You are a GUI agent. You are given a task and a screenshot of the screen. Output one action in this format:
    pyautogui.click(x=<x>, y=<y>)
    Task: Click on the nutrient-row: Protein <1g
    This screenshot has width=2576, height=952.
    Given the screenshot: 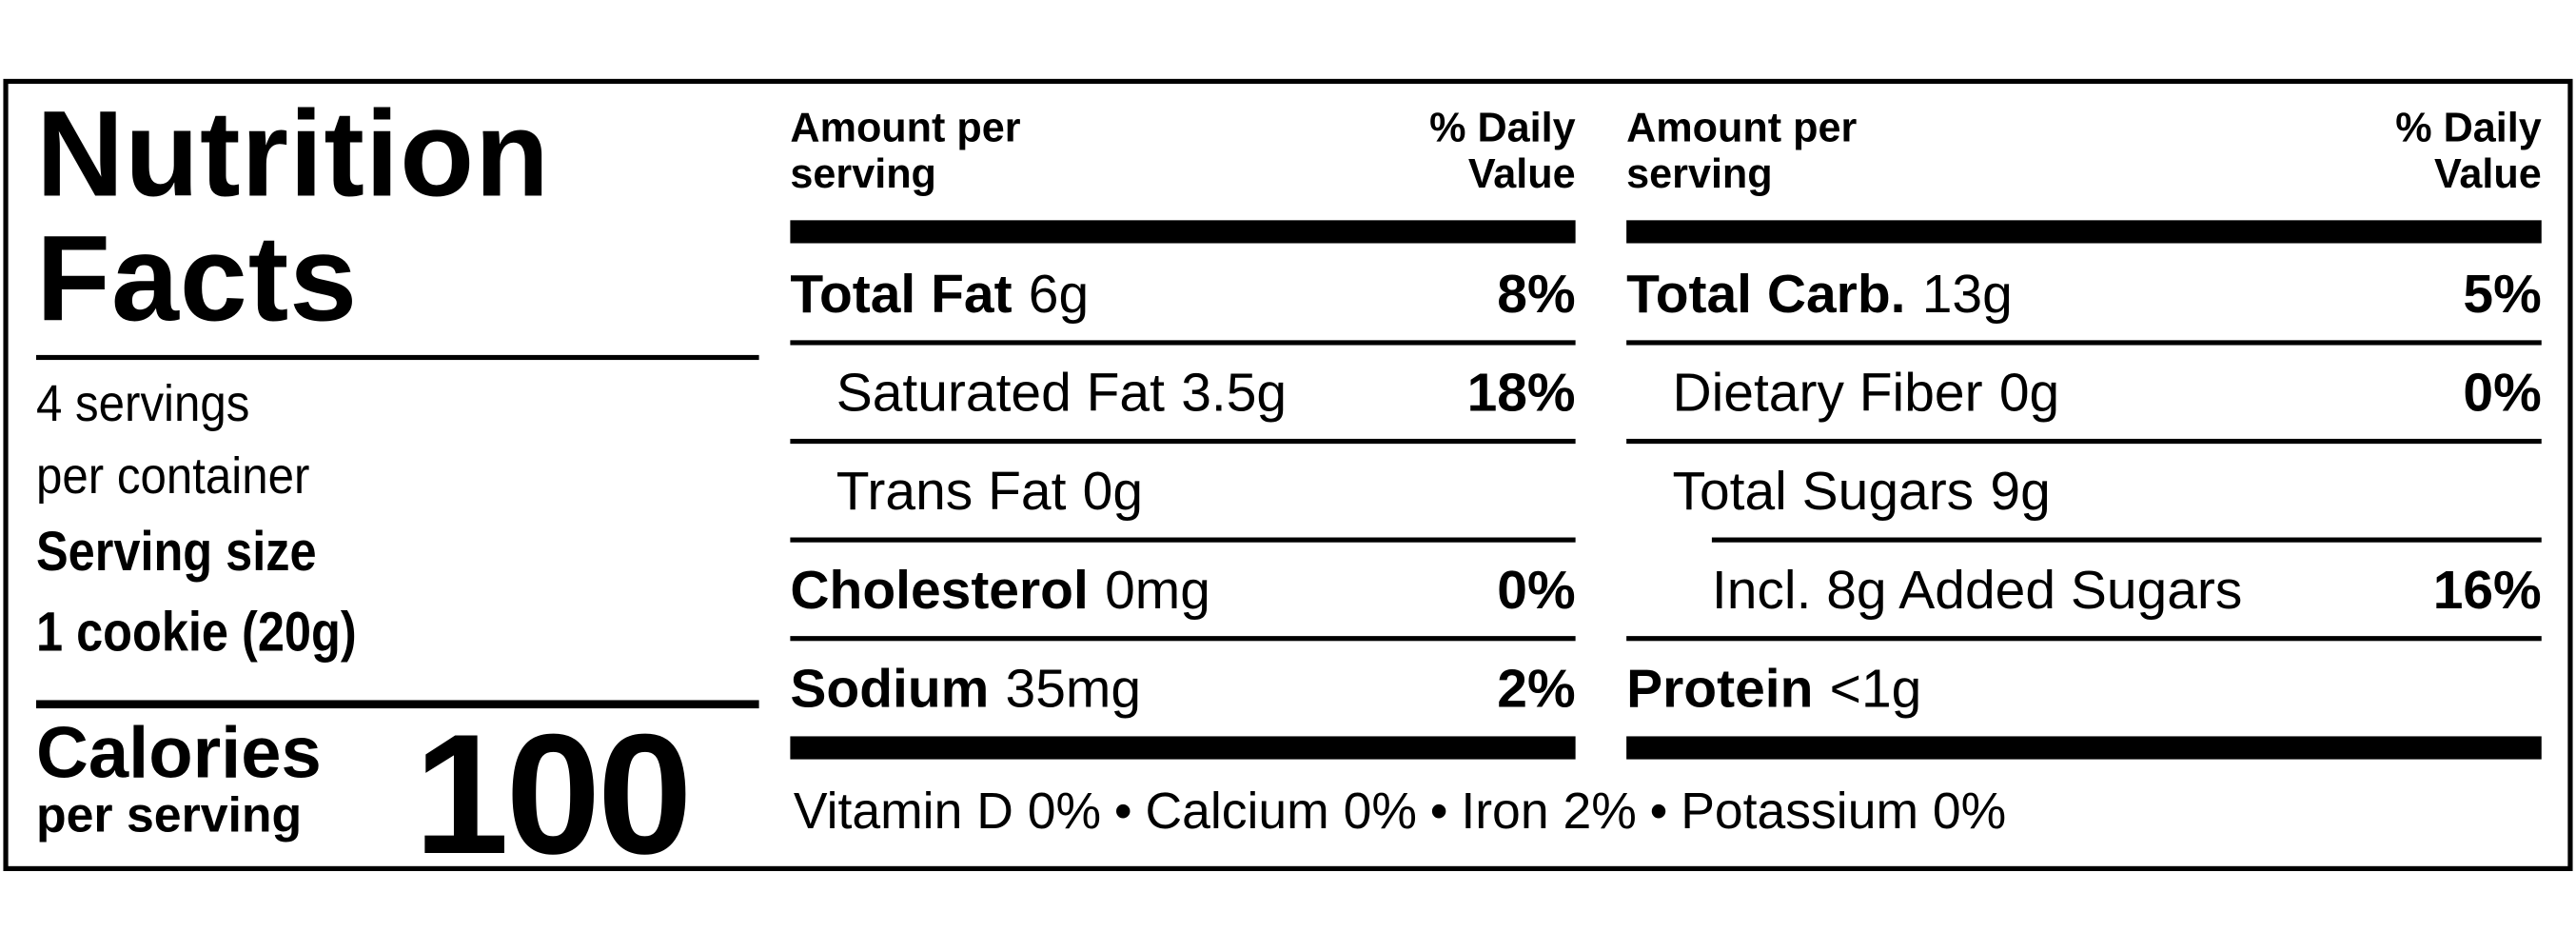 What is the action you would take?
    pyautogui.click(x=2084, y=687)
    